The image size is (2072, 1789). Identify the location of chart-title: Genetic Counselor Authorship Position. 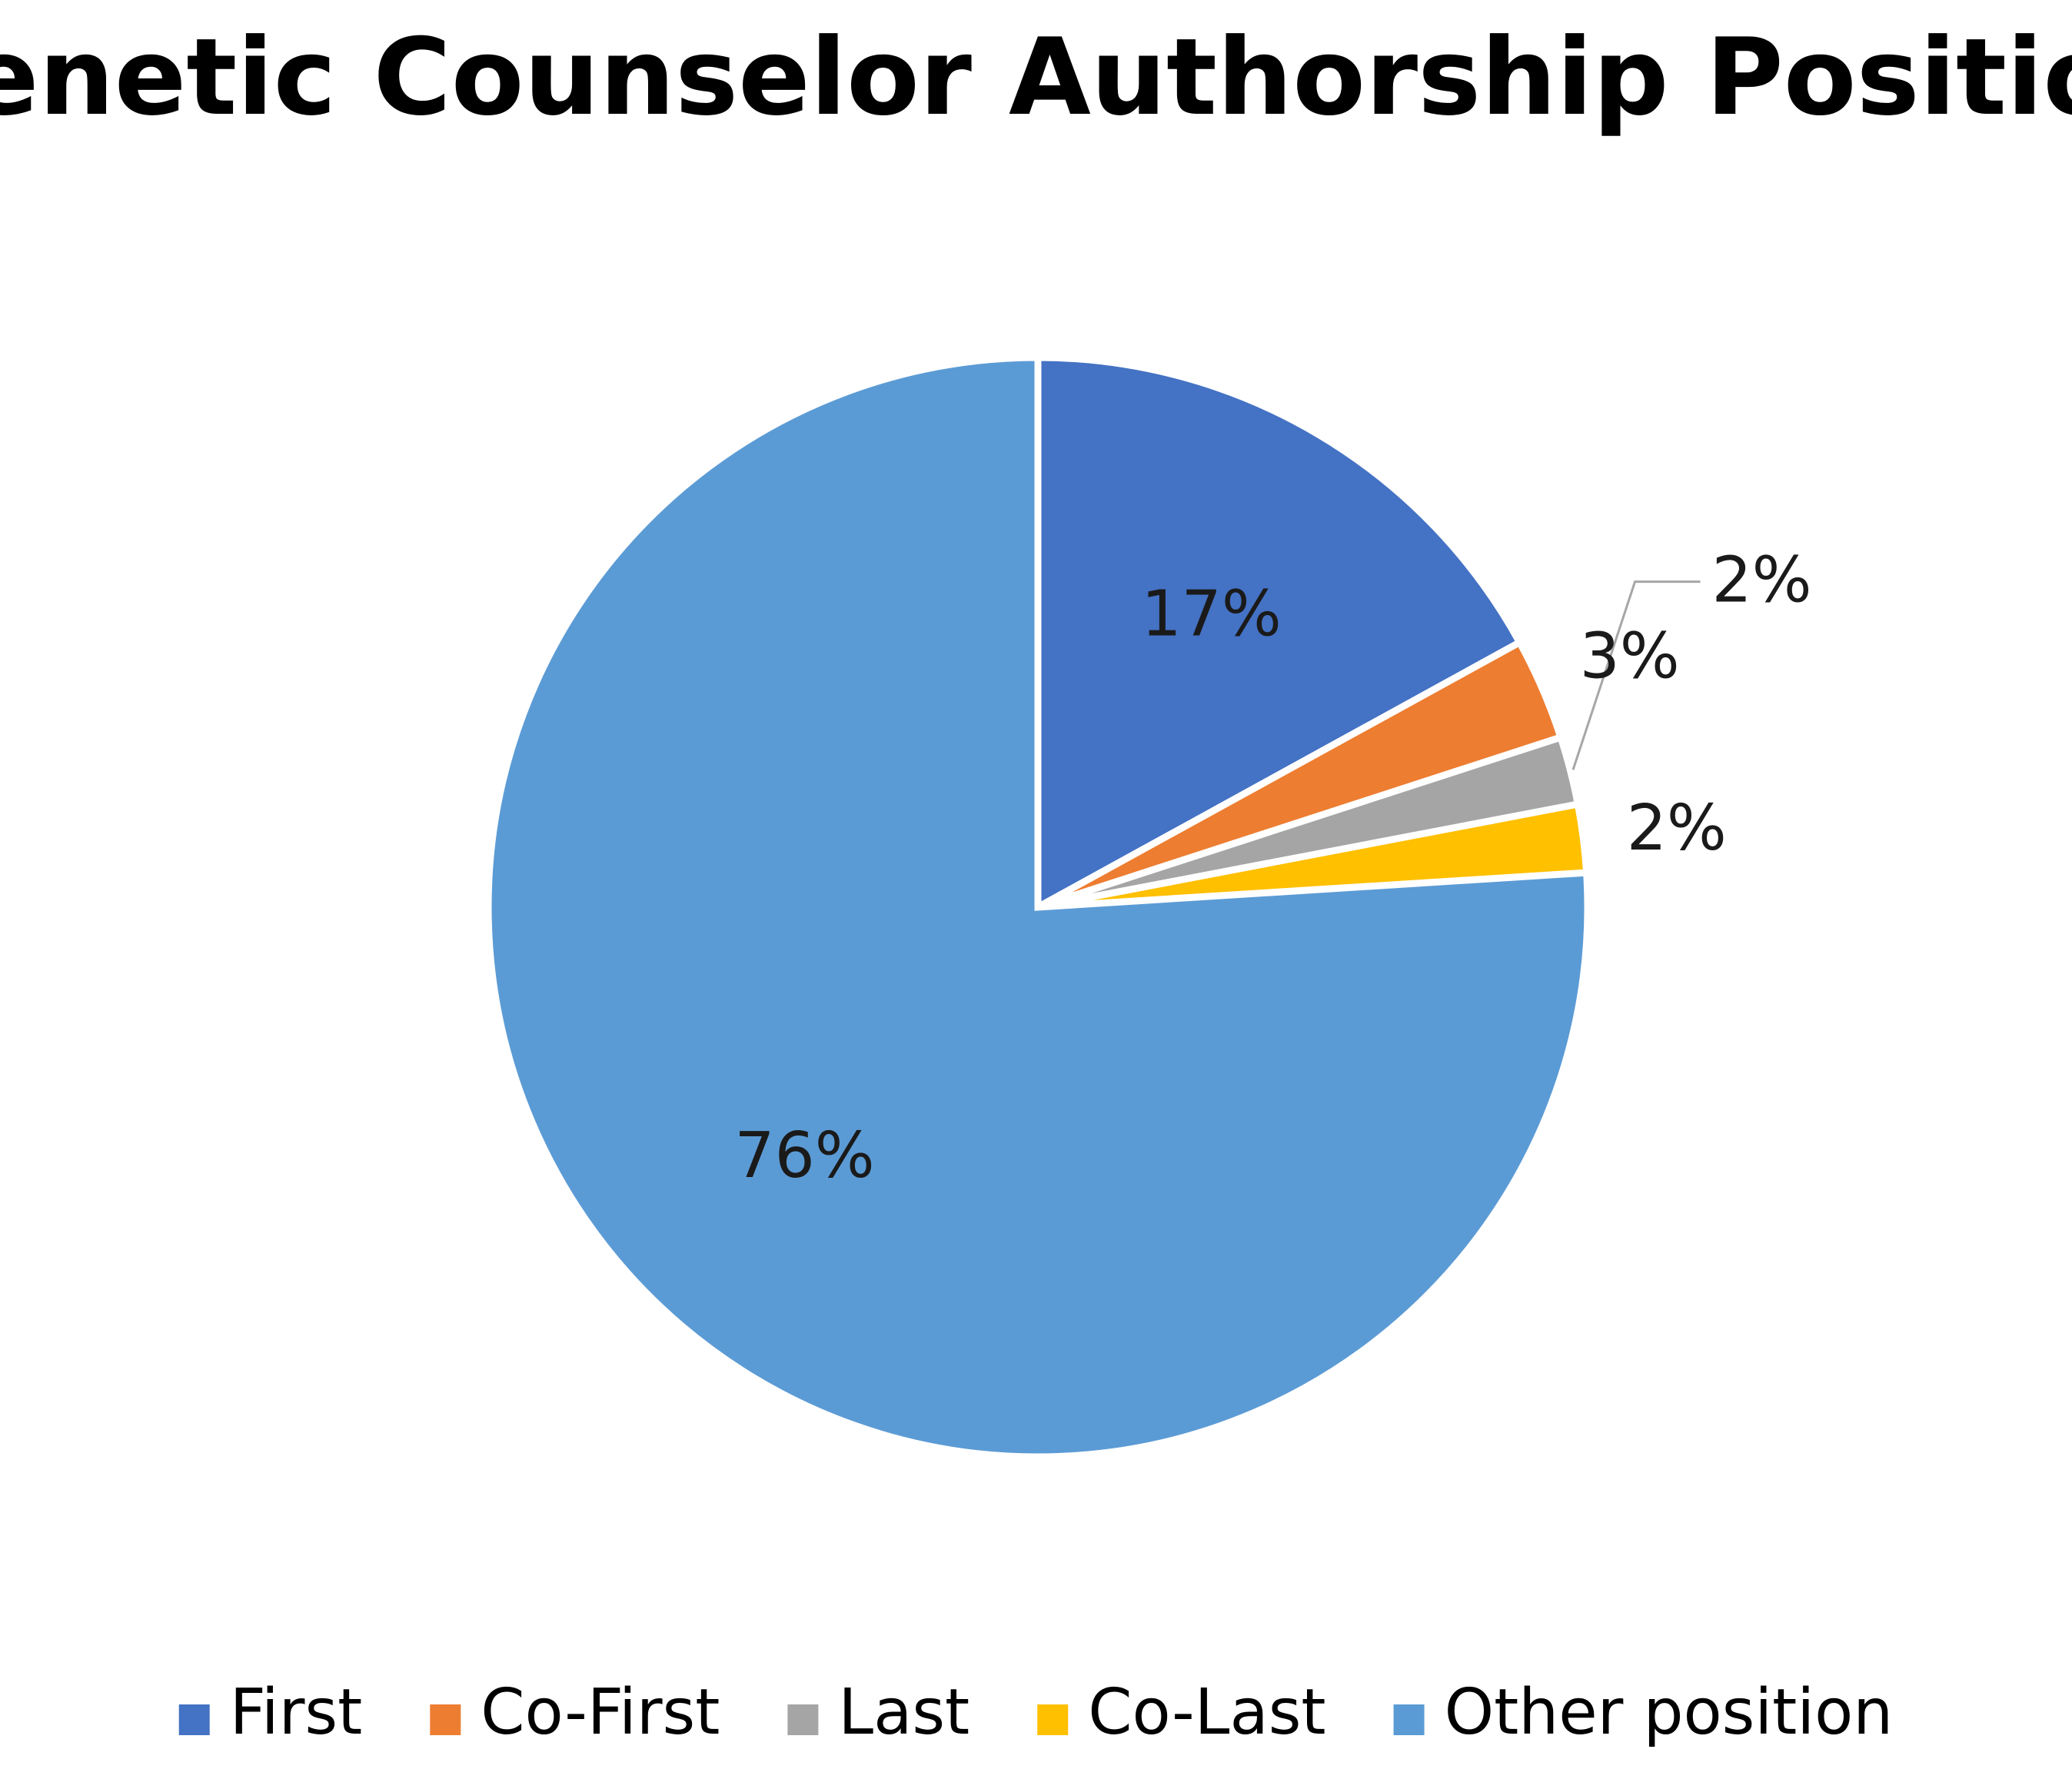
(1036, 77).